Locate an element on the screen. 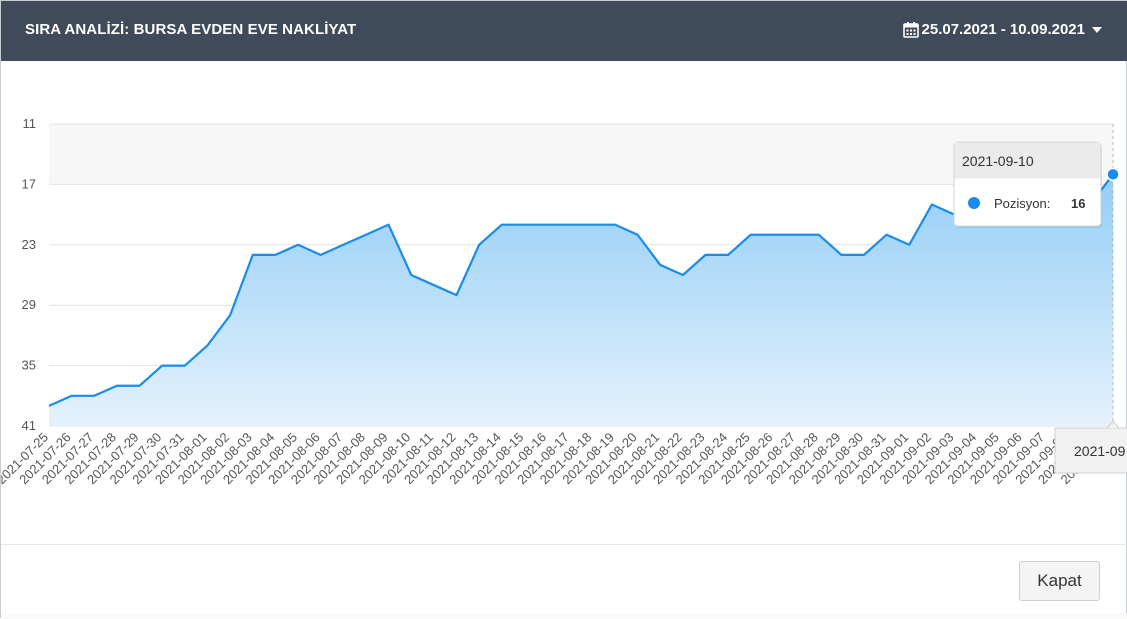  y-tick-label: 17 is located at coordinates (29, 183).